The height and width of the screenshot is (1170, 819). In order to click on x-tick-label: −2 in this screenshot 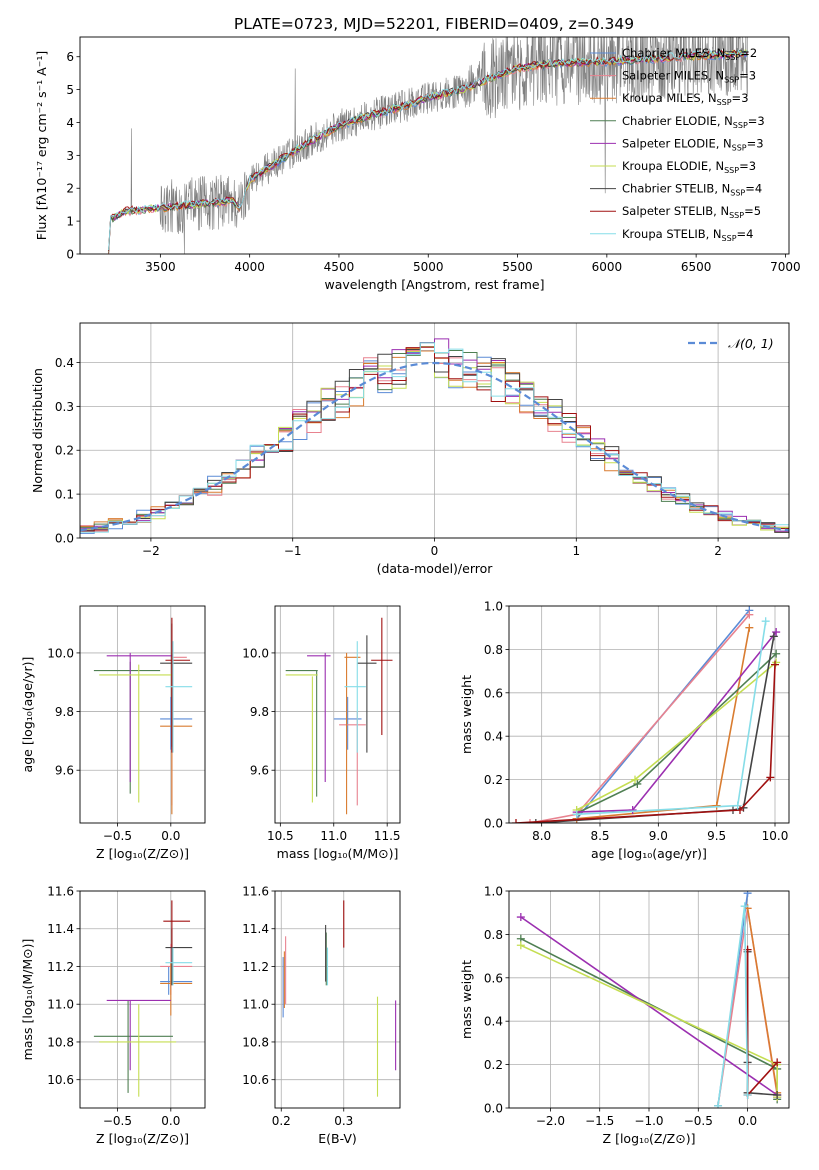, I will do `click(151, 551)`.